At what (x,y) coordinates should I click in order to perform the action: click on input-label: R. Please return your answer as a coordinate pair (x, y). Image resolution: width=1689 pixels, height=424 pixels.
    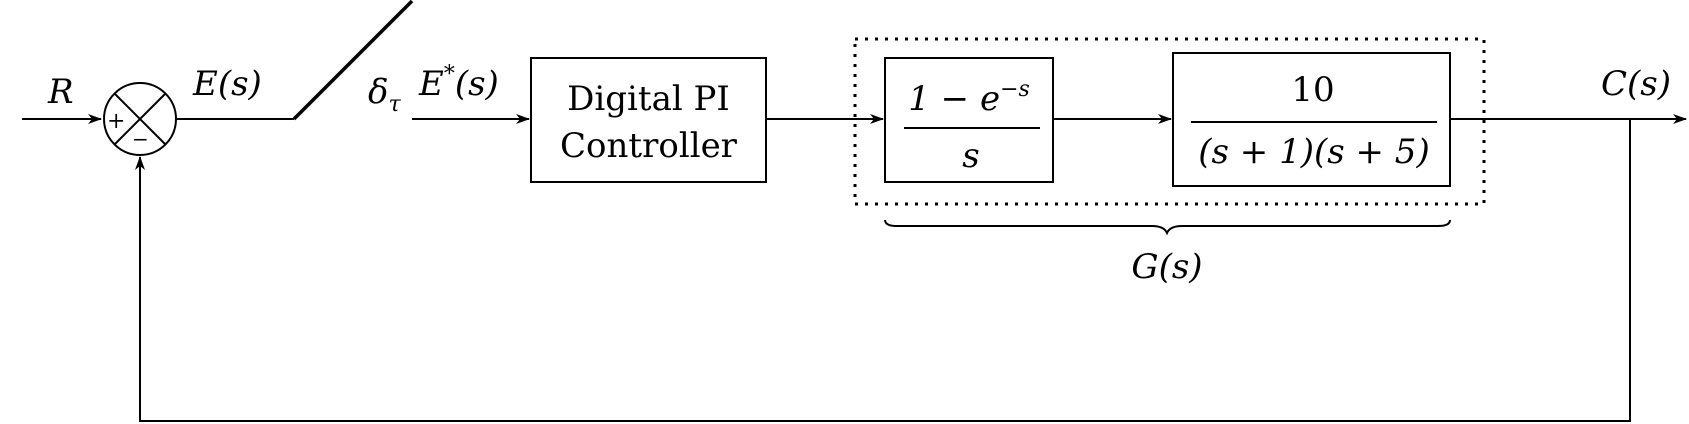
    Looking at the image, I should click on (60, 92).